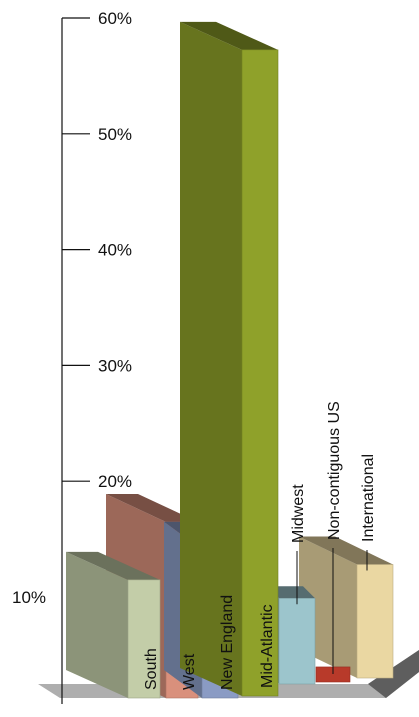 This screenshot has width=419, height=717. What do you see at coordinates (115, 481) in the screenshot?
I see `y-tick-label: 20%` at bounding box center [115, 481].